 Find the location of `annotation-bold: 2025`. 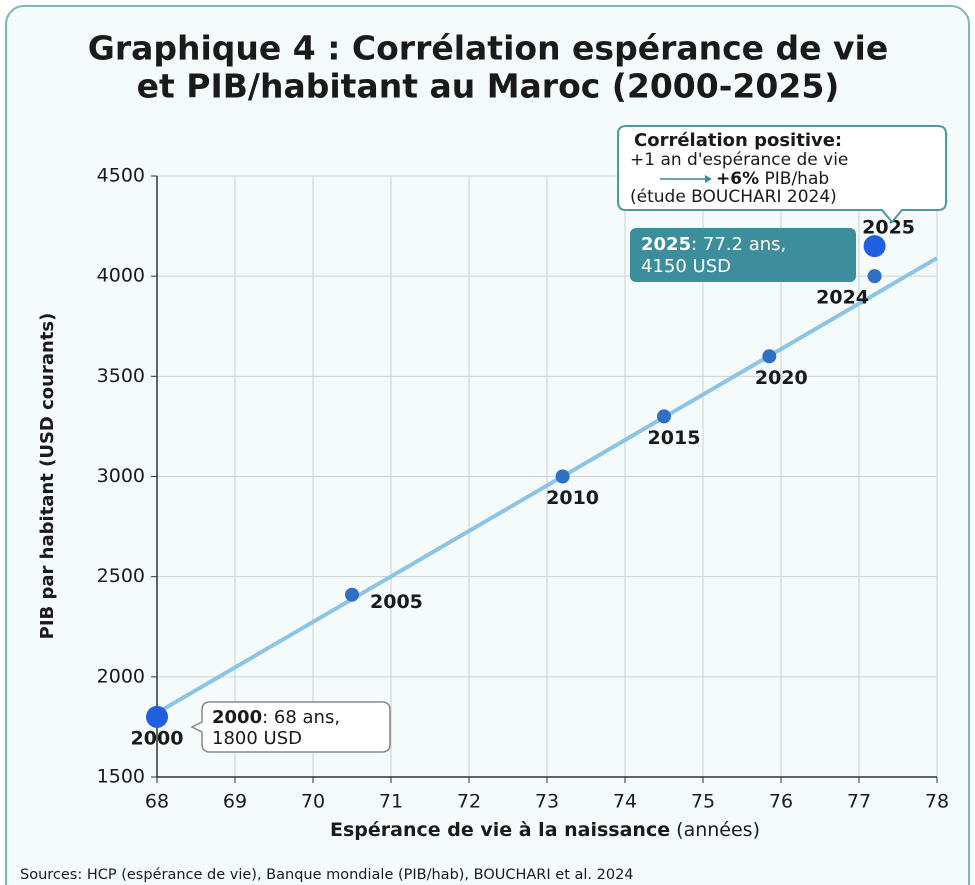

annotation-bold: 2025 is located at coordinates (666, 244).